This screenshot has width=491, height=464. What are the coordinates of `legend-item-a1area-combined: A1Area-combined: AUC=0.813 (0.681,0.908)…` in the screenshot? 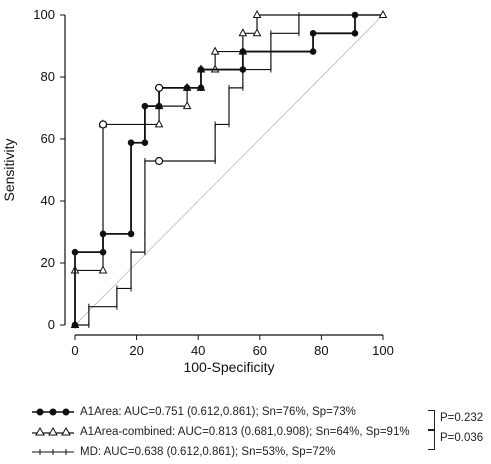 It's located at (220, 432).